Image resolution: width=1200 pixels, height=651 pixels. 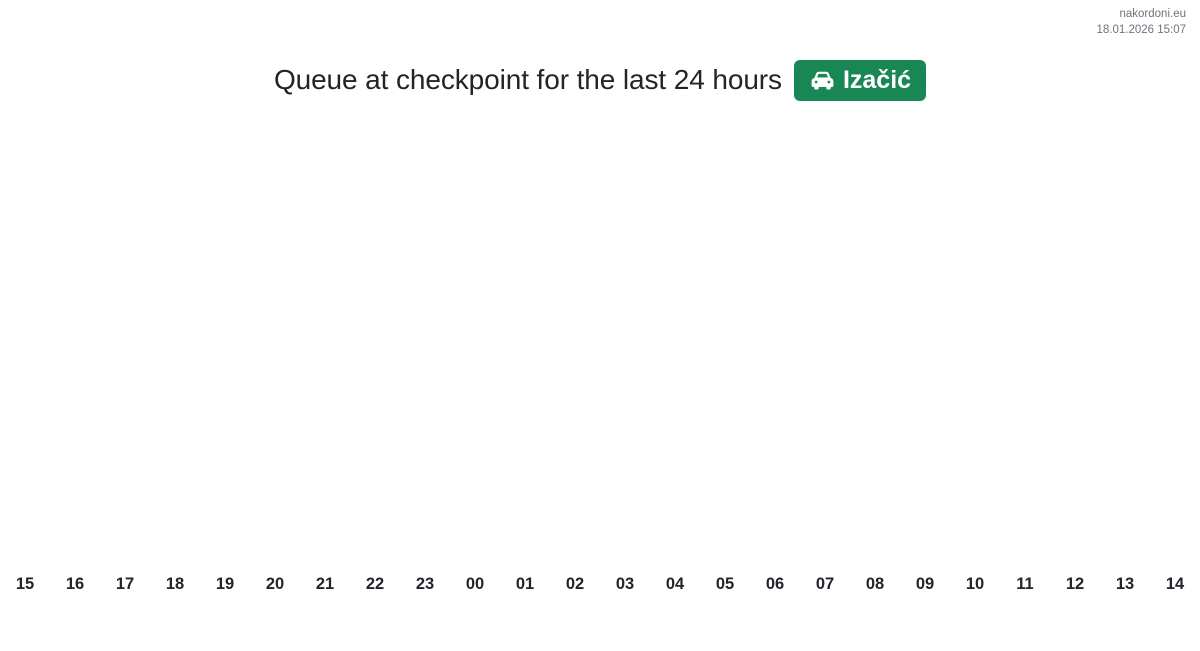 I want to click on x-tick-label: 21, so click(x=325, y=583).